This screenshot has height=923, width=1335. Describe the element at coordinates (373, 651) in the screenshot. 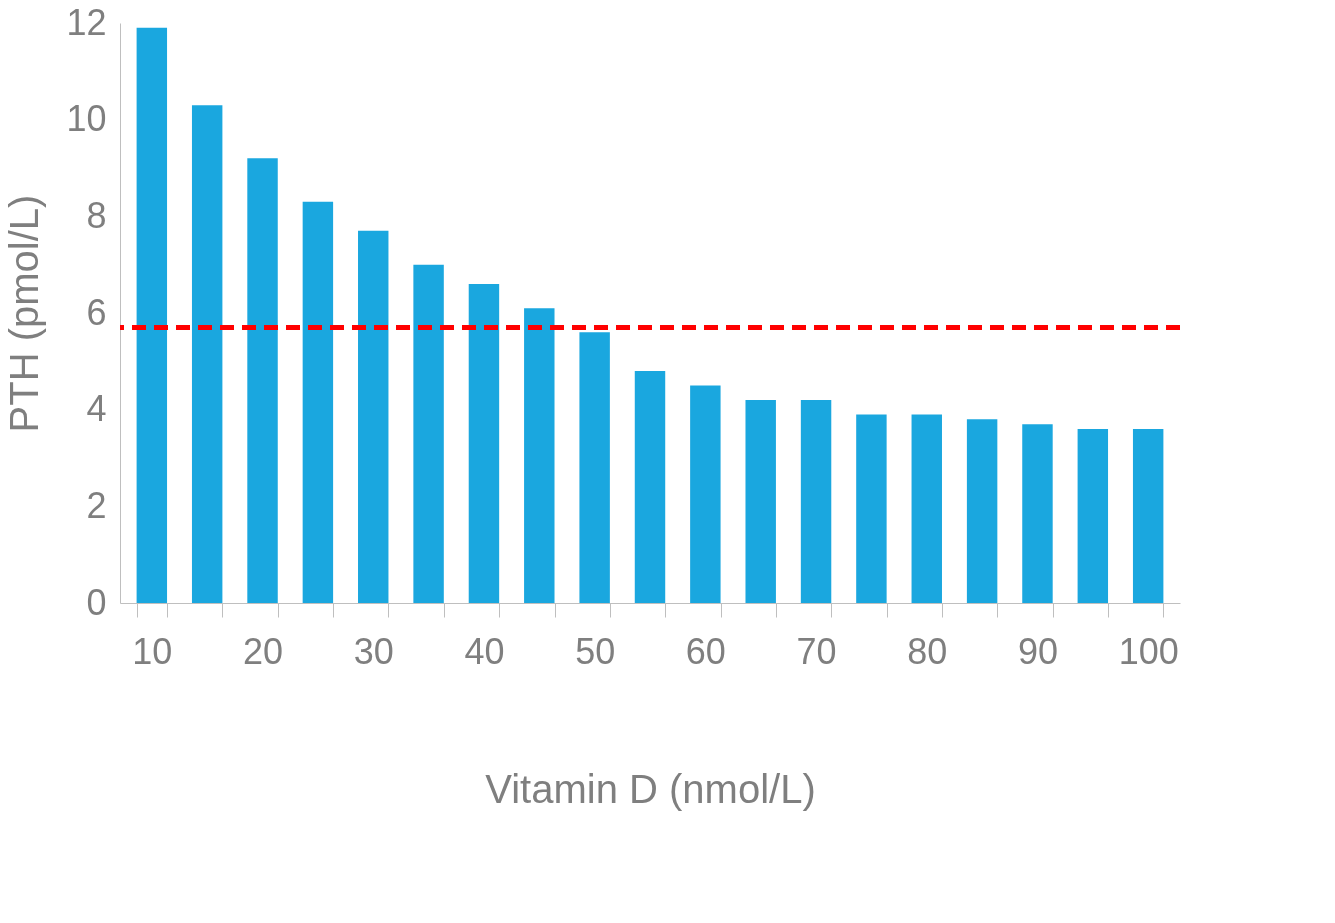

I see `x-tick-label: 30` at that location.